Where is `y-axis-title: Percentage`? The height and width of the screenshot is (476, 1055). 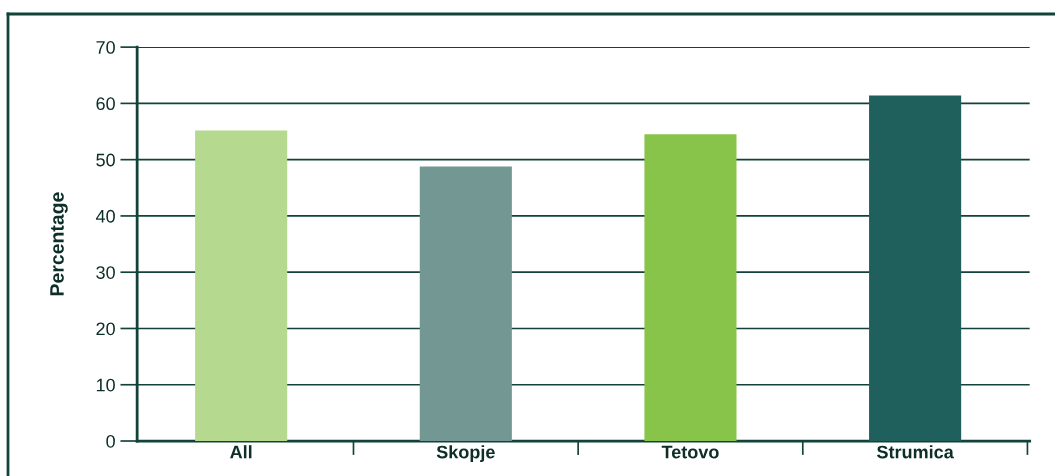 y-axis-title: Percentage is located at coordinates (59, 244).